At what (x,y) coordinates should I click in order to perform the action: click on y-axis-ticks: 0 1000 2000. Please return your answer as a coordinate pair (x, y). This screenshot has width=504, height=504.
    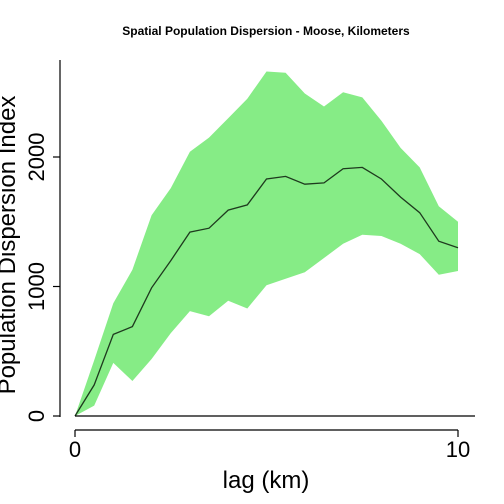
    Looking at the image, I should click on (42, 277).